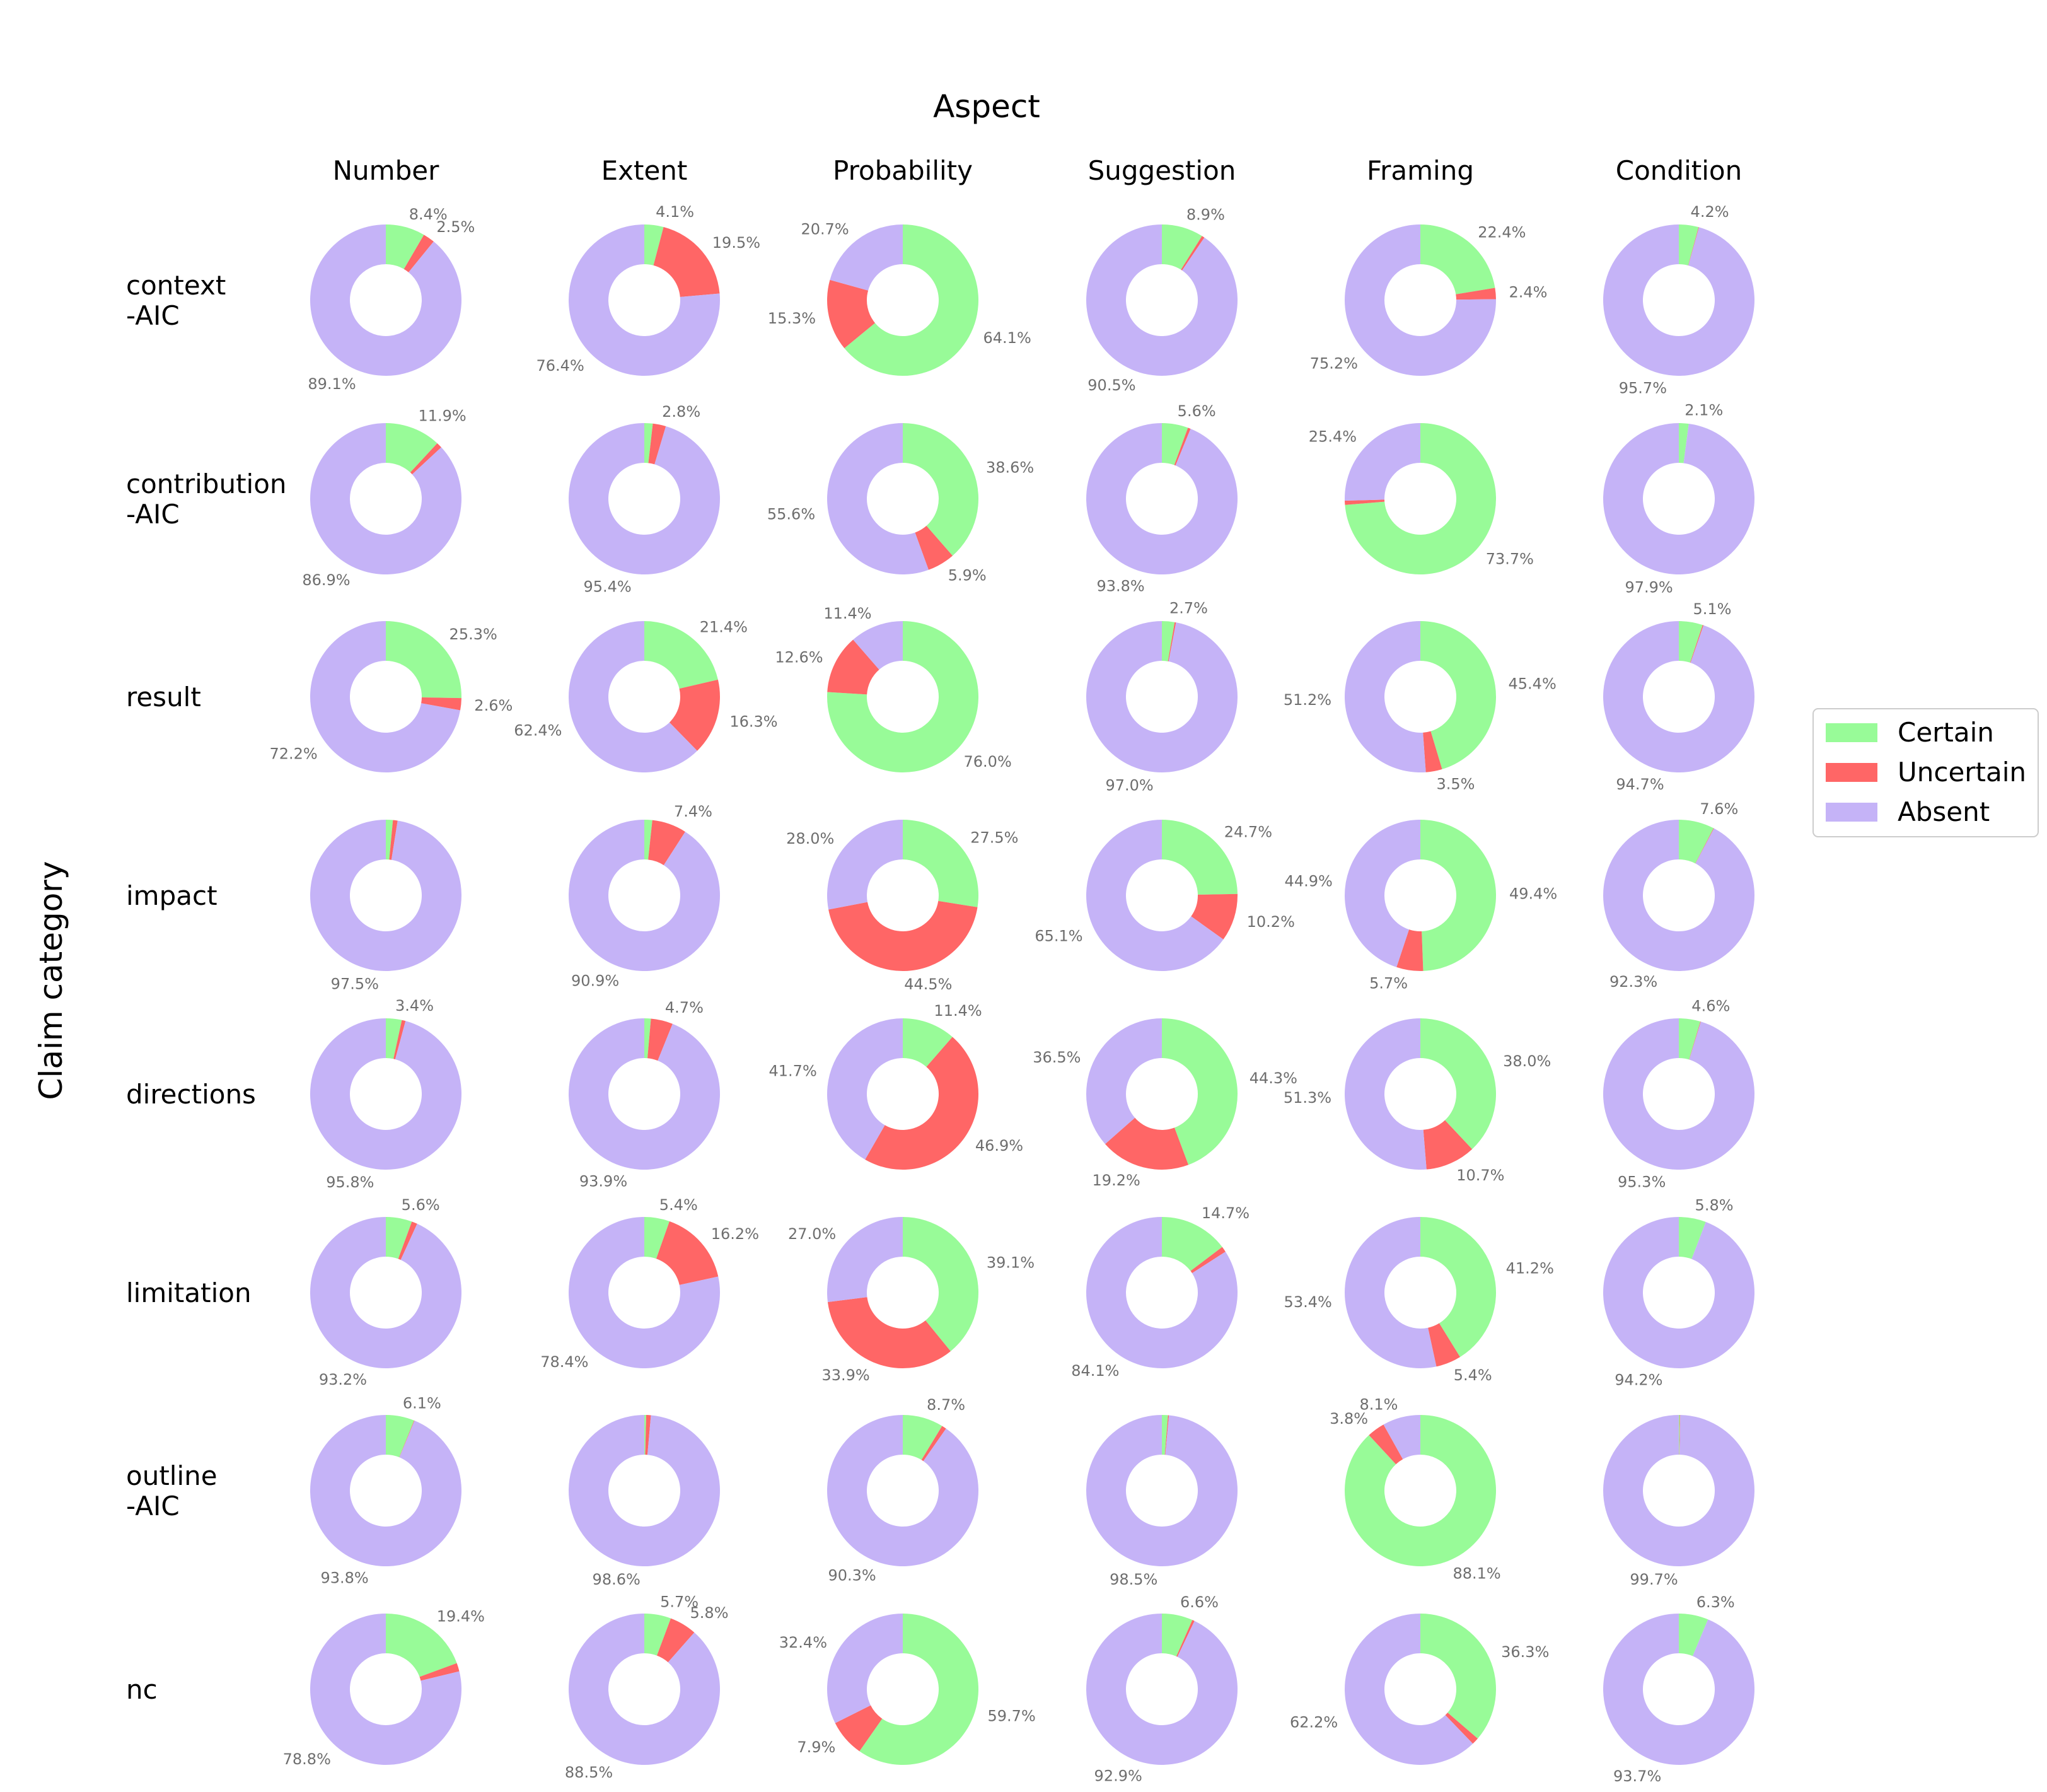 The width and height of the screenshot is (2047, 1792). Describe the element at coordinates (142, 1689) in the screenshot. I see `row-label-nc: nc` at that location.